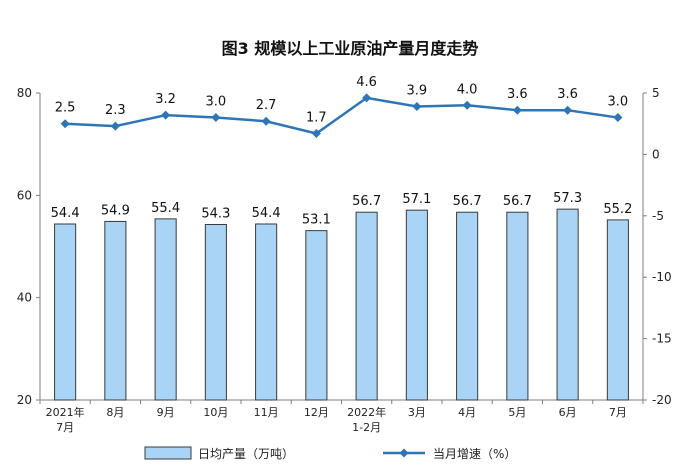 Image resolution: width=700 pixels, height=474 pixels. I want to click on bar-value-label: 55.4, so click(165, 208).